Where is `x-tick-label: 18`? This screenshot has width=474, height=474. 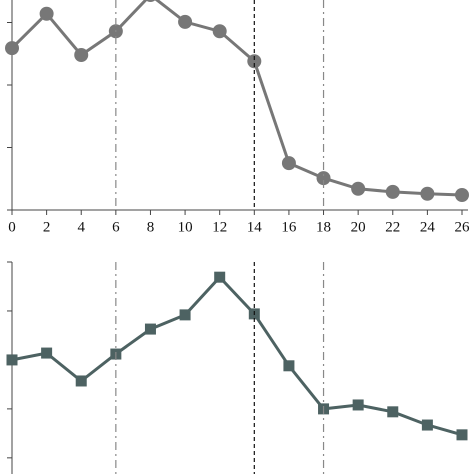 x-tick-label: 18 is located at coordinates (323, 227).